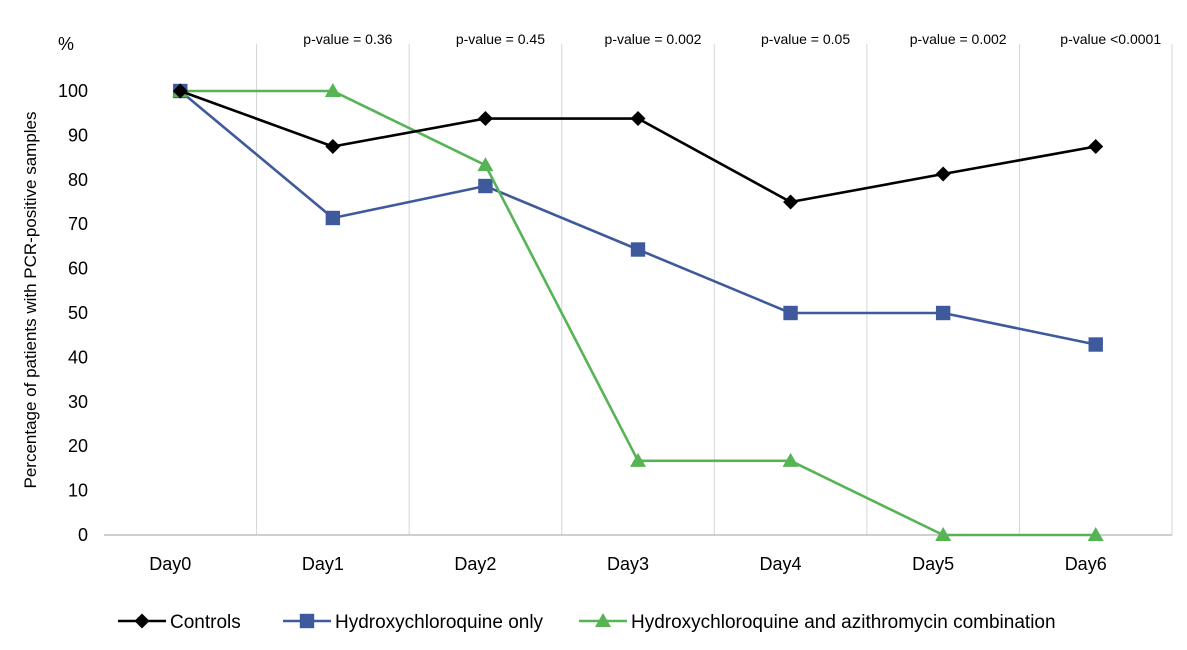 This screenshot has width=1187, height=650. What do you see at coordinates (78, 491) in the screenshot?
I see `y-tick-label: 10` at bounding box center [78, 491].